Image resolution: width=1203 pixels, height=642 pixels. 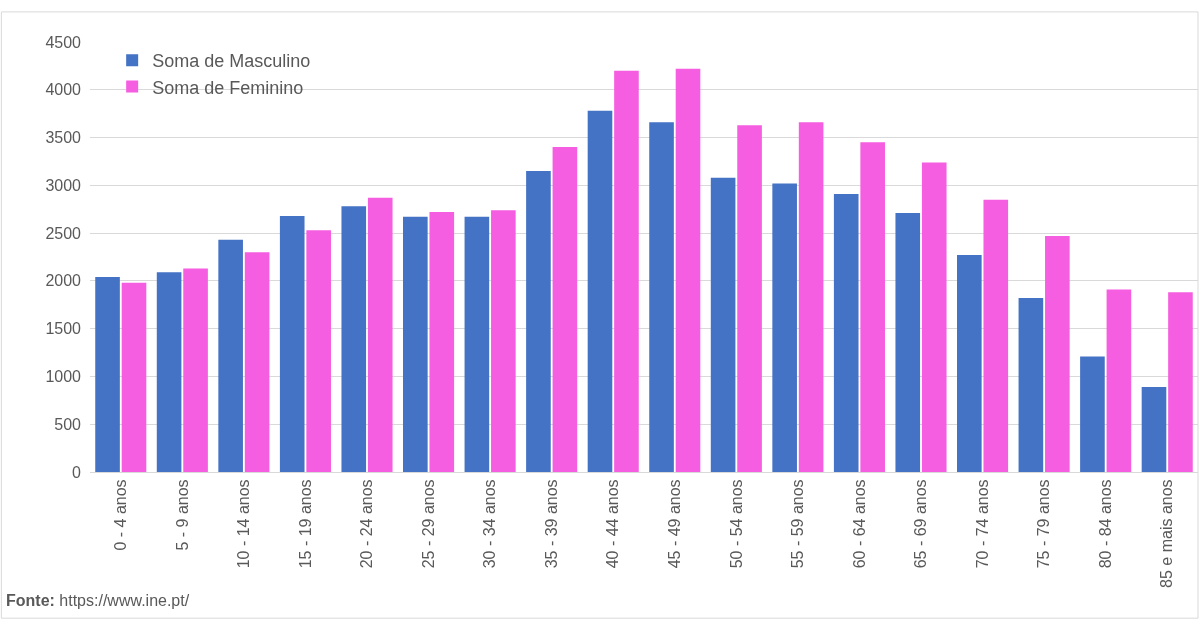 What do you see at coordinates (490, 524) in the screenshot?
I see `x-tick-label: 30 - 34 anos` at bounding box center [490, 524].